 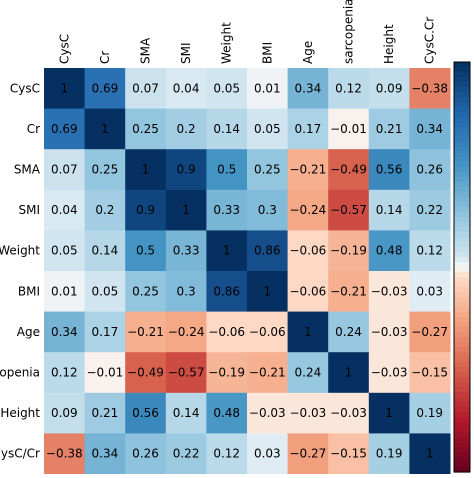 I want to click on cell-value-label: 0.09, so click(x=389, y=88).